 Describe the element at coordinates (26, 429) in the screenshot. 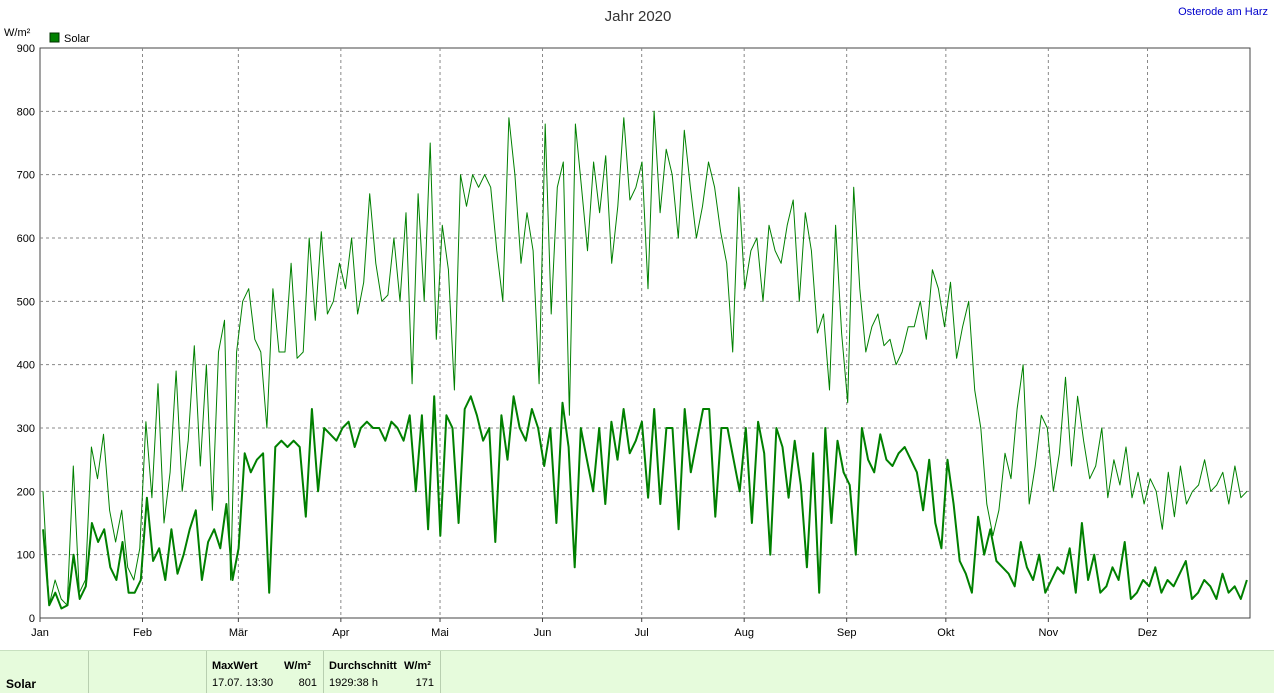

I see `y-tick-label: 300` at that location.